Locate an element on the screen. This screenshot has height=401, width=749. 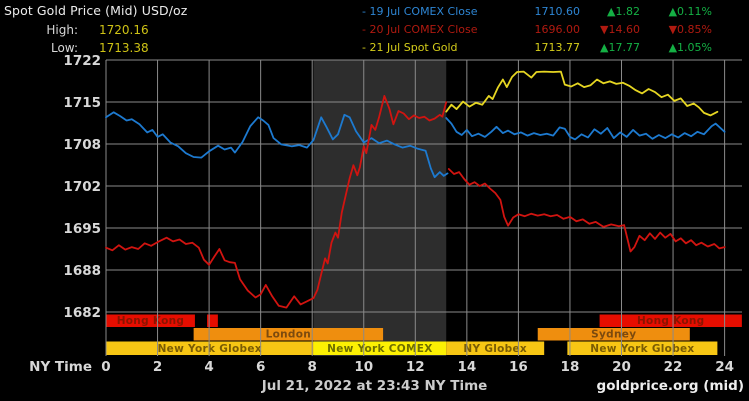
price-line-comex-20jul-seg1 is located at coordinates (586, 210).